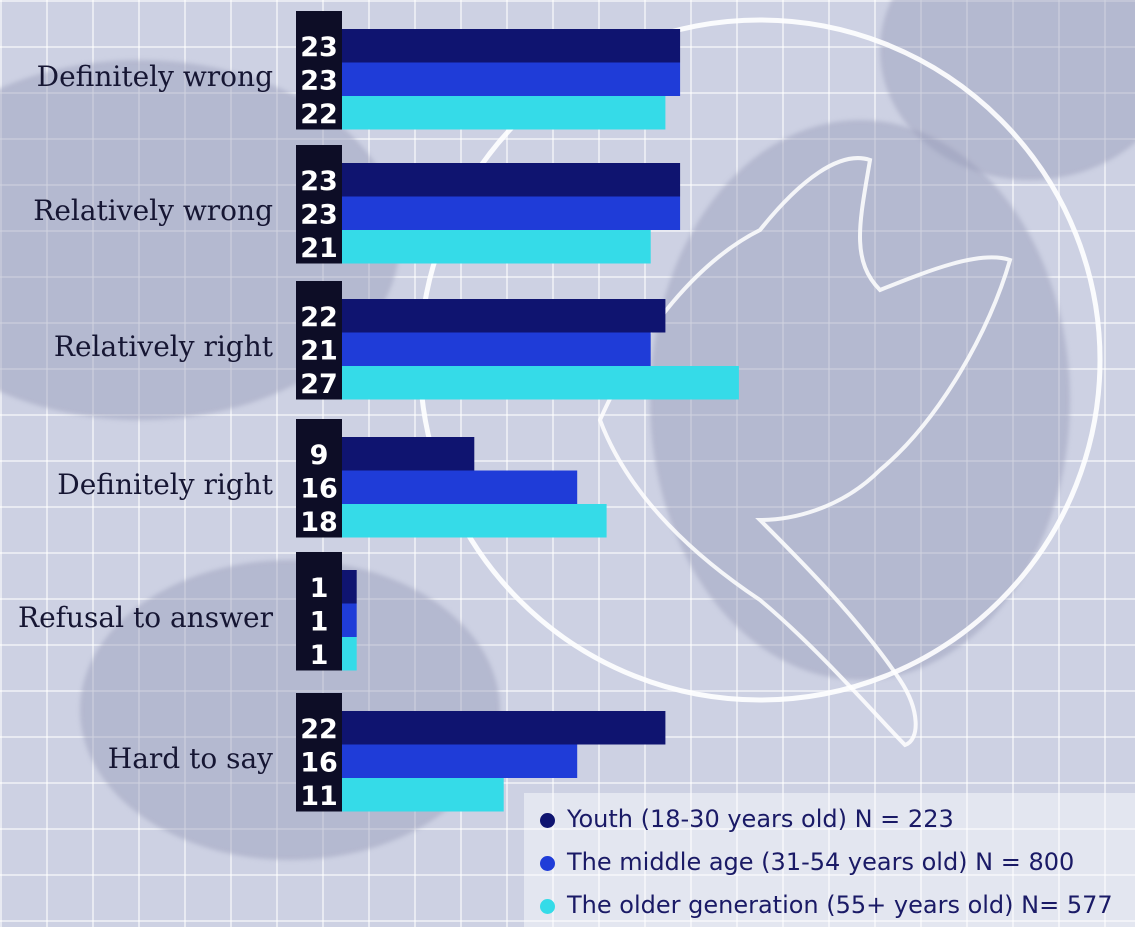  What do you see at coordinates (319, 384) in the screenshot?
I see `data-label: 27` at bounding box center [319, 384].